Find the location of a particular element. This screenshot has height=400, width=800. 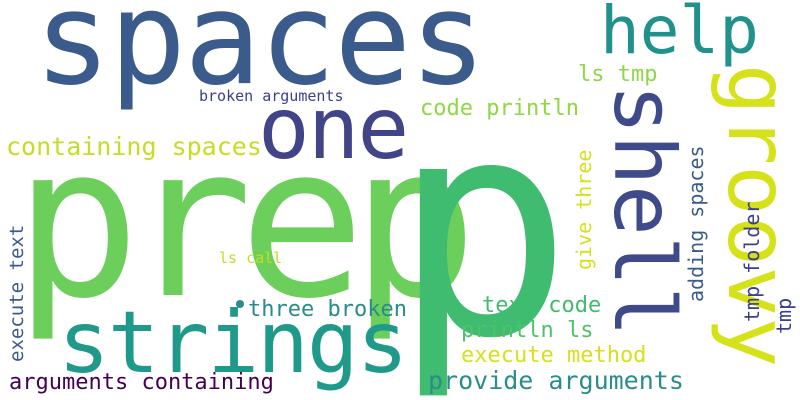

word-adding-spaces: adding spaces is located at coordinates (696, 223).